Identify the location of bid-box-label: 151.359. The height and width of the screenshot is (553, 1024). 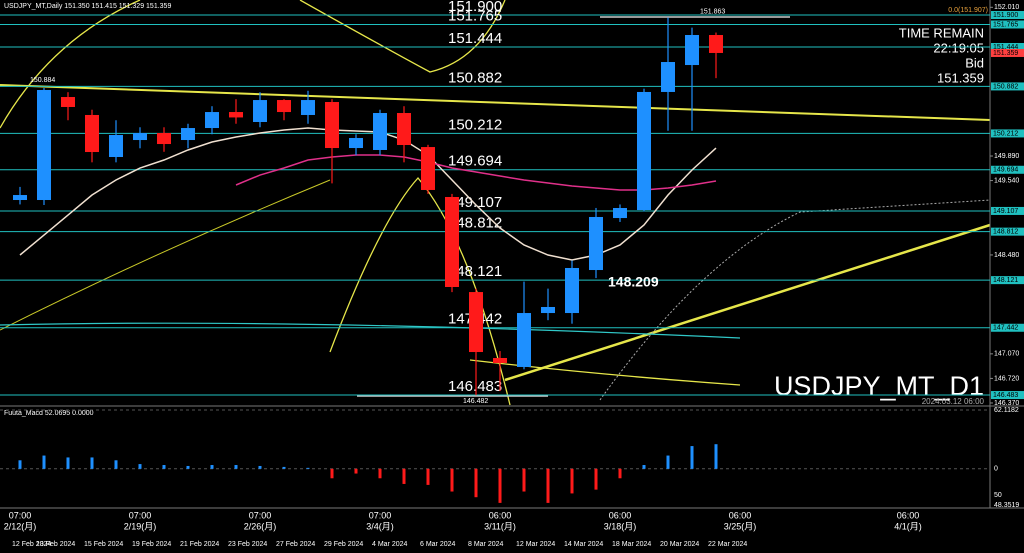
(1005, 53).